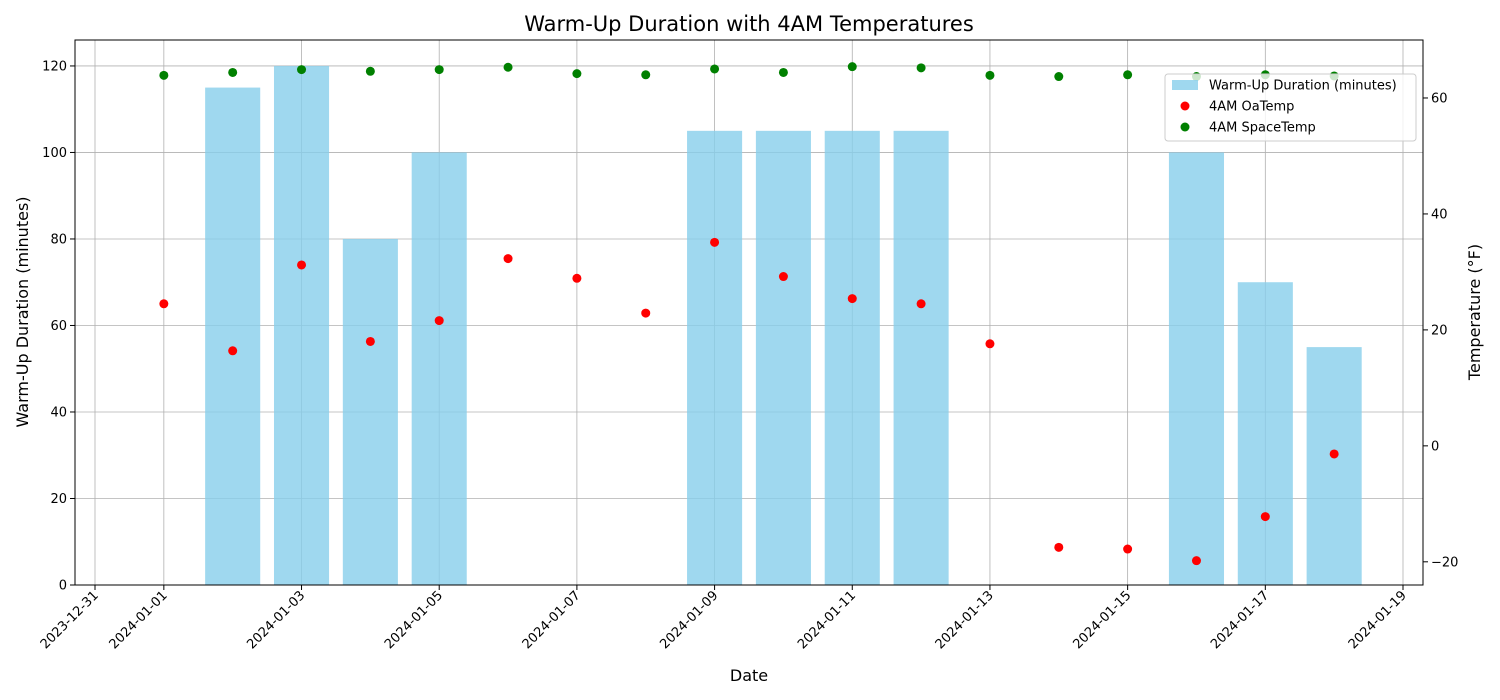  I want to click on x-tick-label: 2024-01-03, so click(276, 620).